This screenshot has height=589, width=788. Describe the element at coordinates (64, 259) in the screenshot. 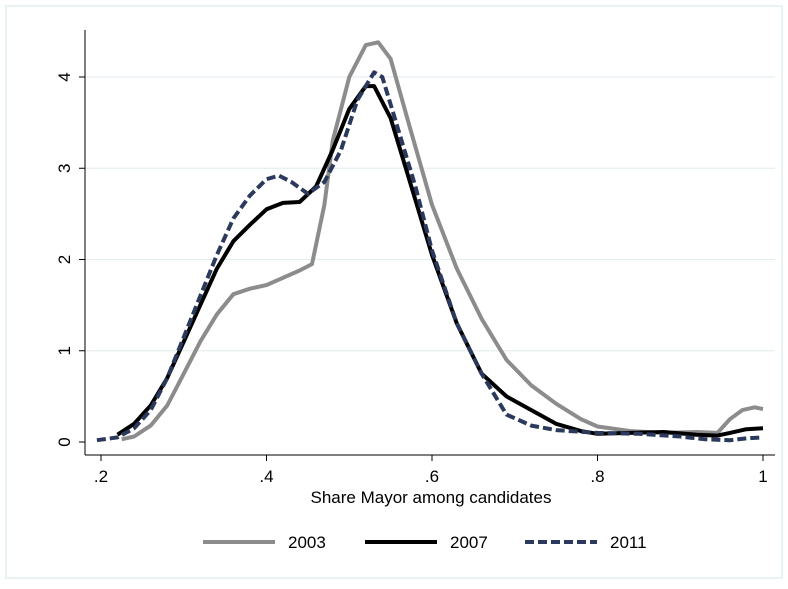

I see `y-tick-label: 2` at that location.